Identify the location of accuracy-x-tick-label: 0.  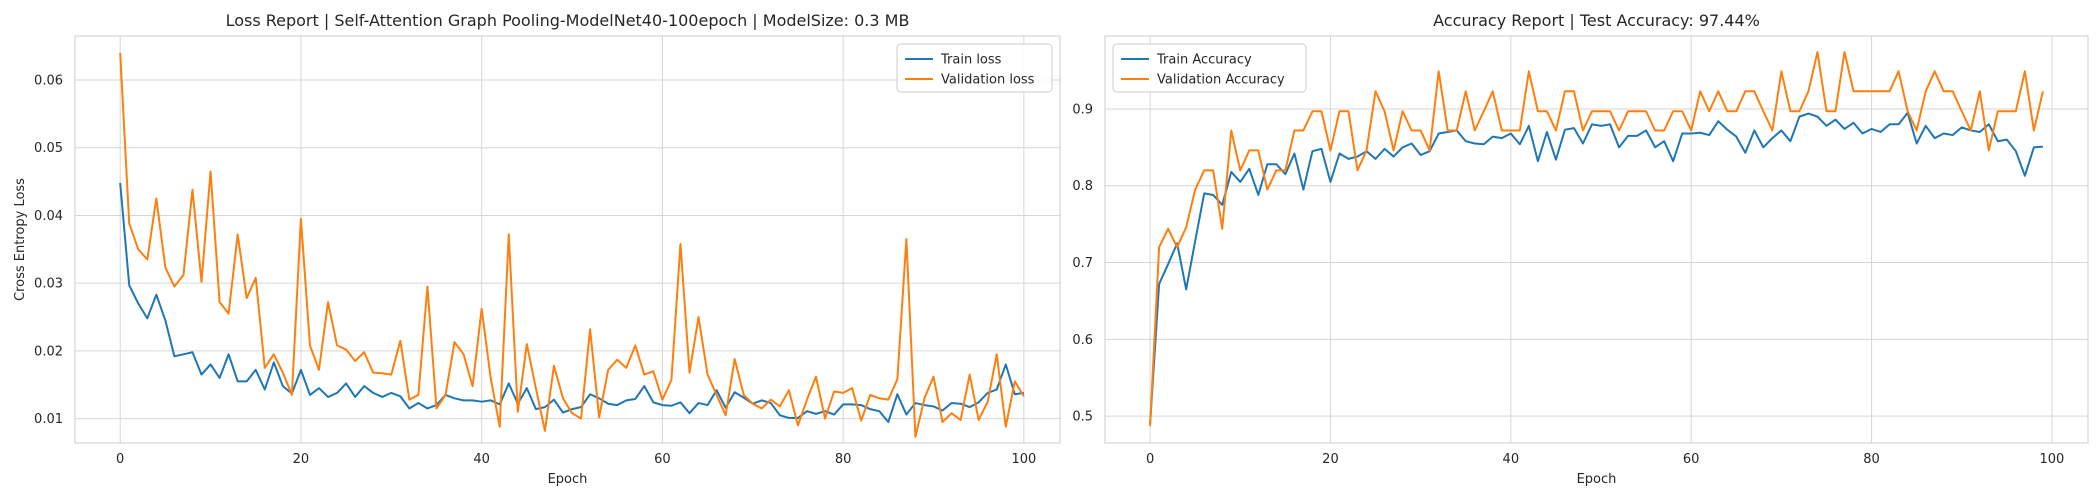
(1150, 459).